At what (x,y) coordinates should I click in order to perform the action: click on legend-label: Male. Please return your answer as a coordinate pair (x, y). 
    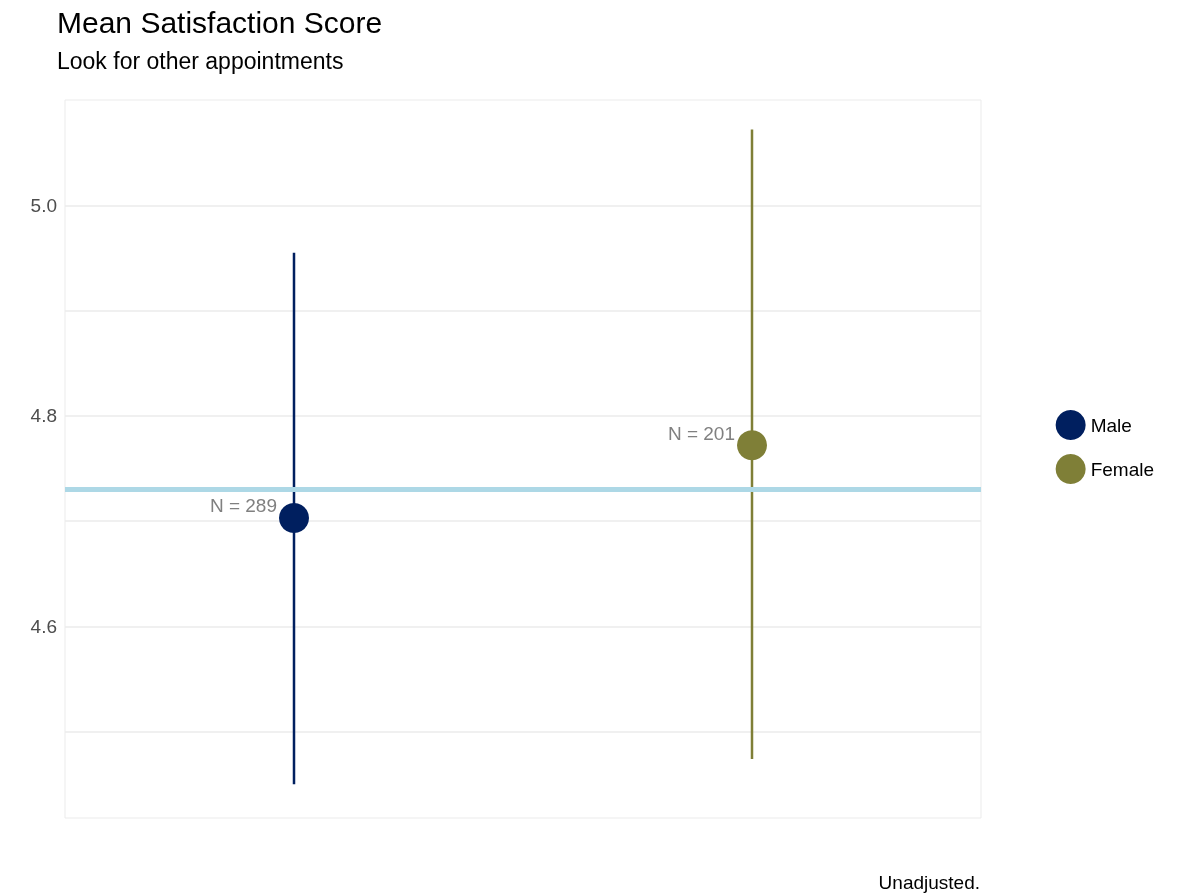
    Looking at the image, I should click on (1111, 425).